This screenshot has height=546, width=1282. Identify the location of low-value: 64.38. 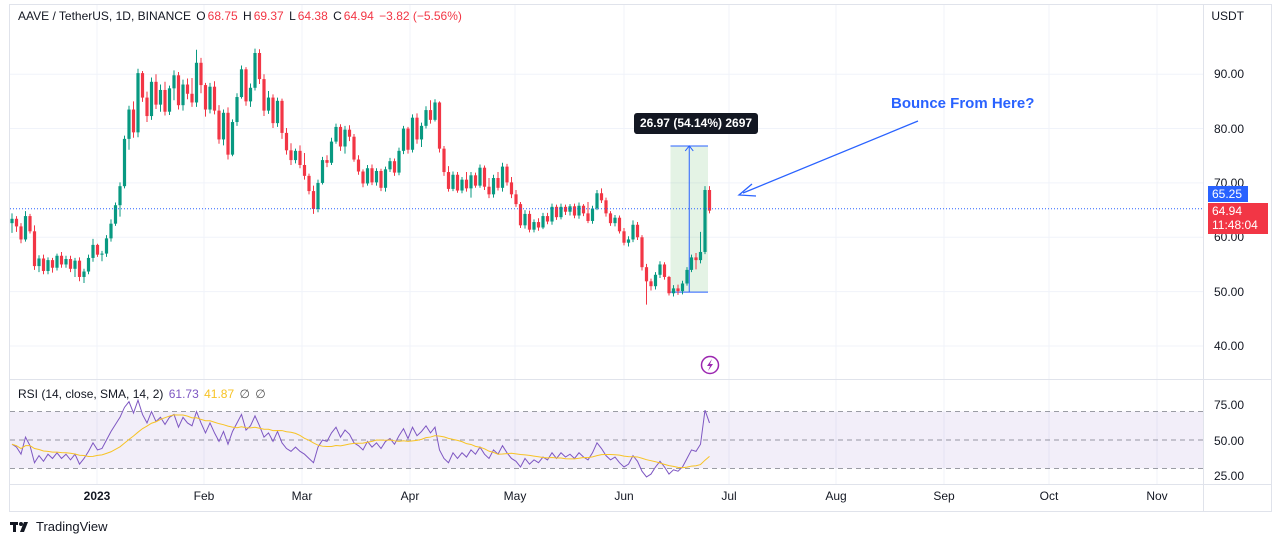
(312, 16).